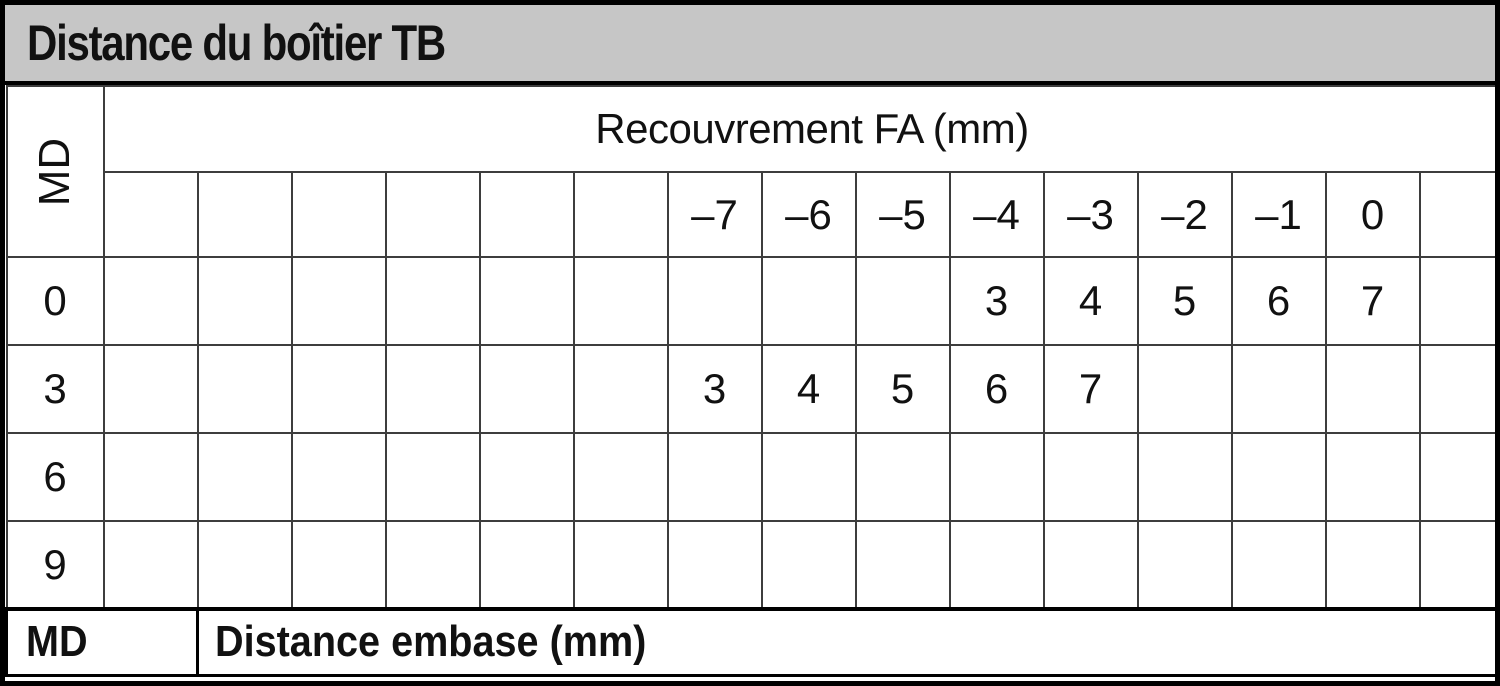 The height and width of the screenshot is (686, 1500). Describe the element at coordinates (102, 642) in the screenshot. I see `legend-md-cell: MD` at that location.